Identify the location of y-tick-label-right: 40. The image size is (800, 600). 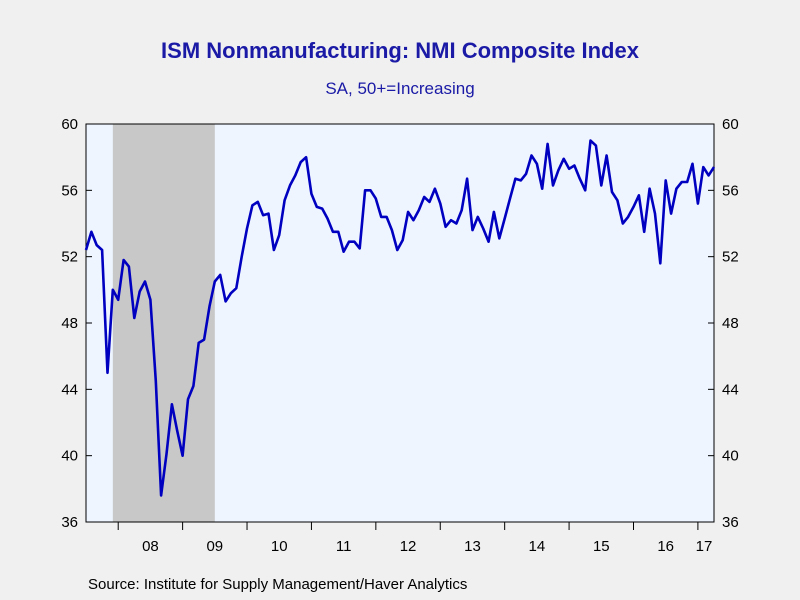
(730, 456).